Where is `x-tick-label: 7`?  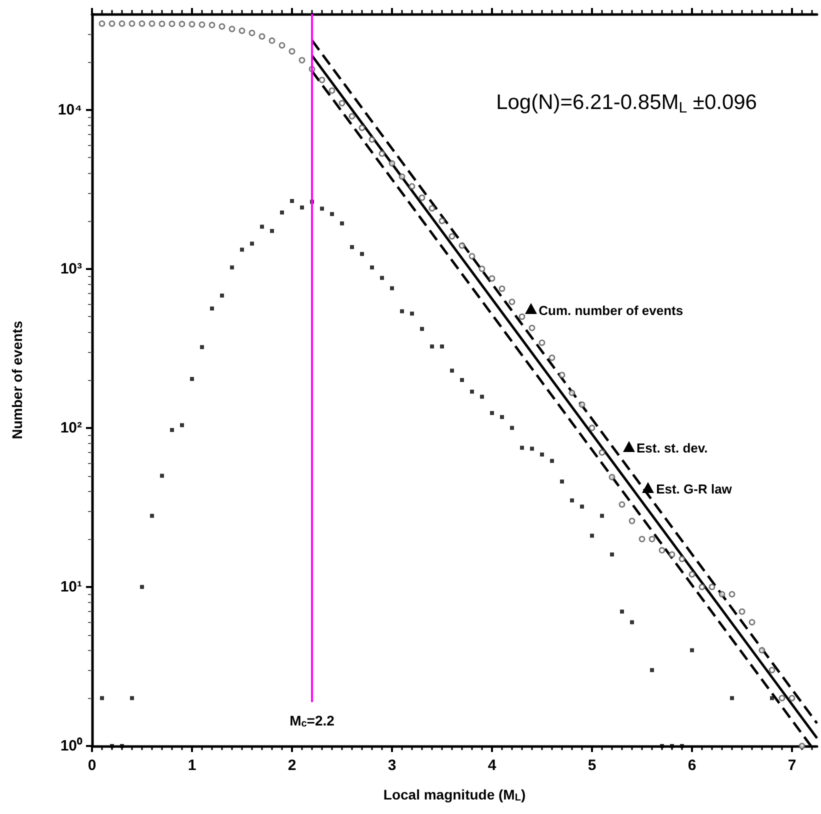
x-tick-label: 7 is located at coordinates (792, 765).